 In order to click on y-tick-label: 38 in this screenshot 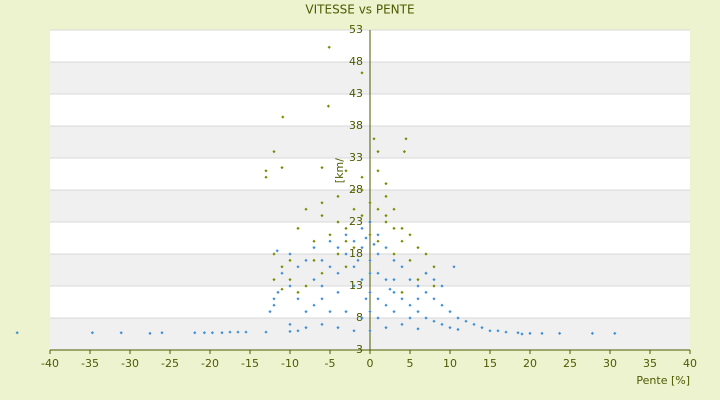, I will do `click(356, 125)`.